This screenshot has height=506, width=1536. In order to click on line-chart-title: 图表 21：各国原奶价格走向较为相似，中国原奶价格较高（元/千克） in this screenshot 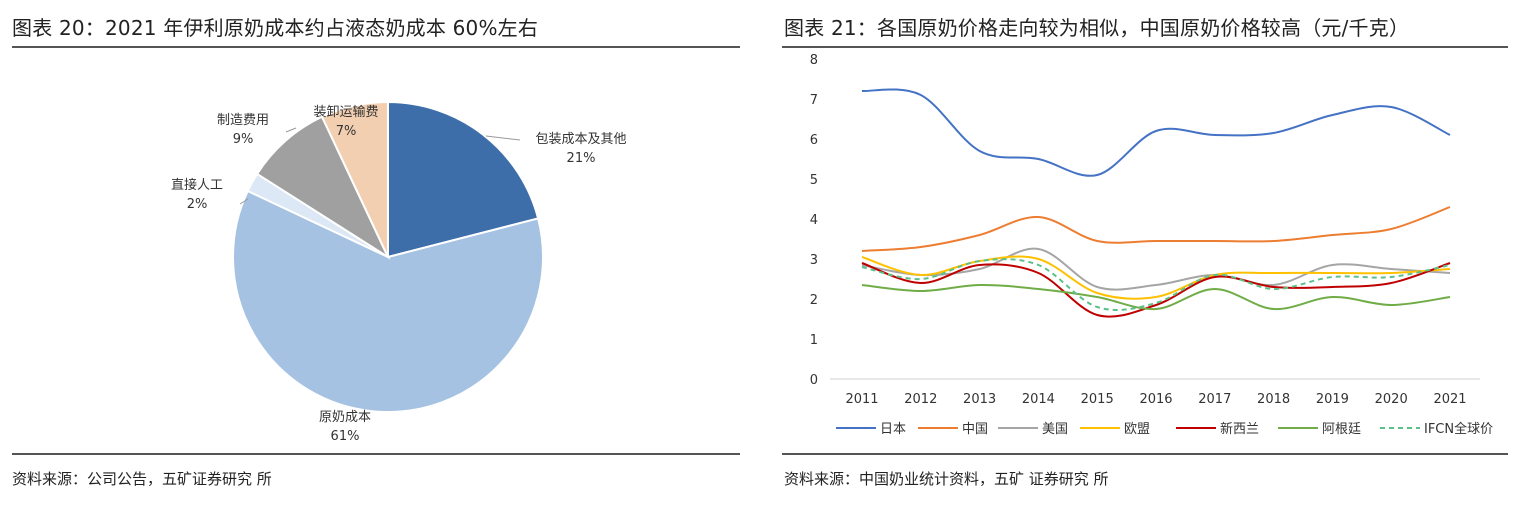, I will do `click(1097, 28)`.